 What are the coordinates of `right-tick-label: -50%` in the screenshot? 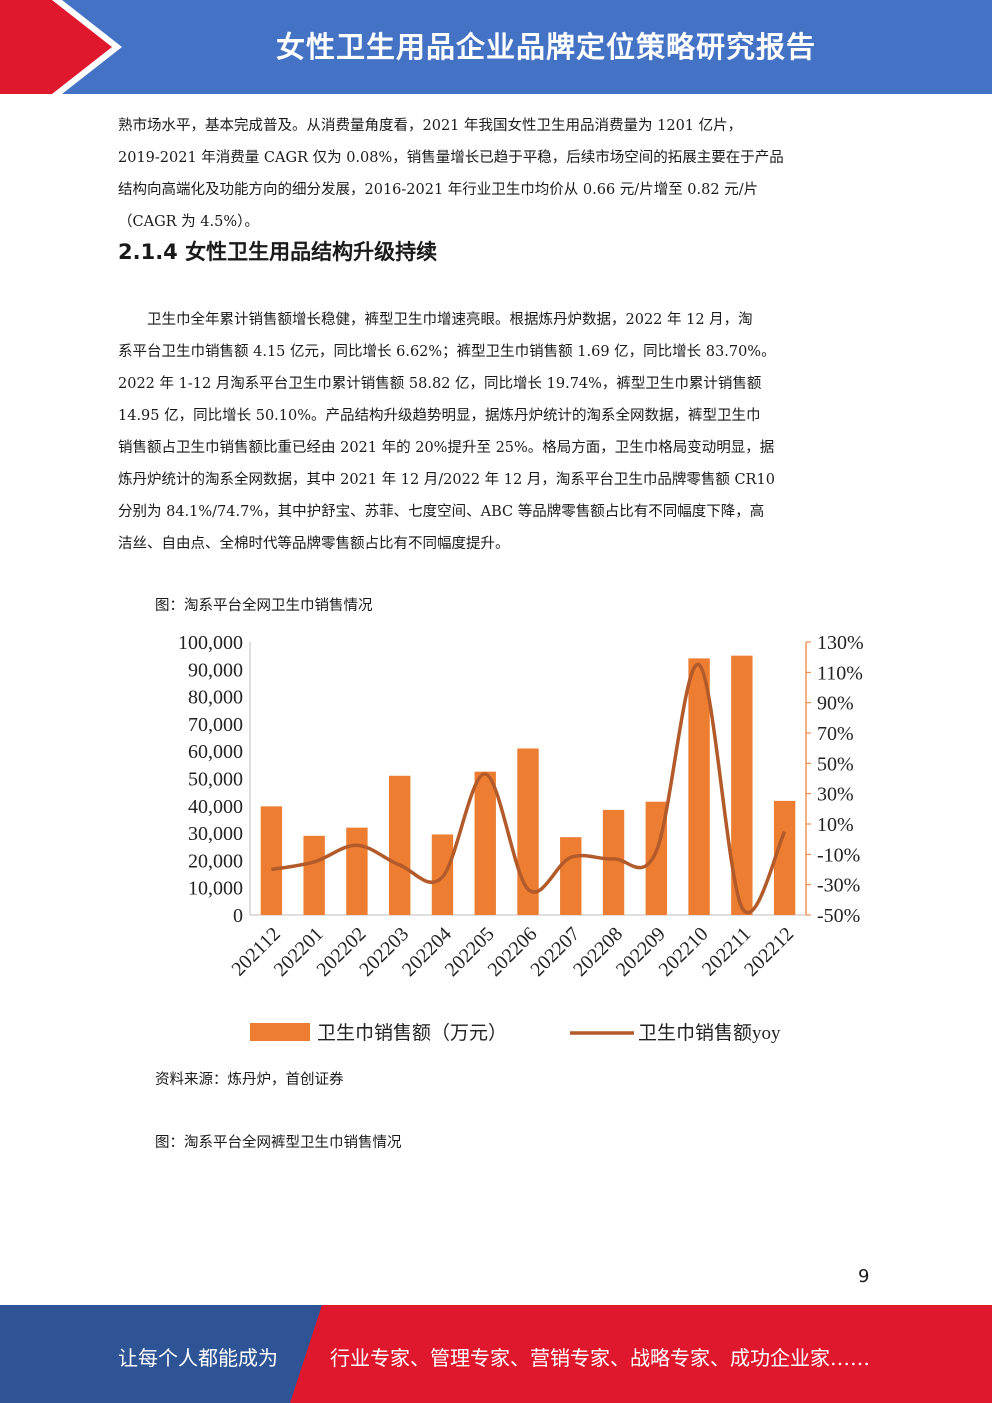 It's located at (838, 916).